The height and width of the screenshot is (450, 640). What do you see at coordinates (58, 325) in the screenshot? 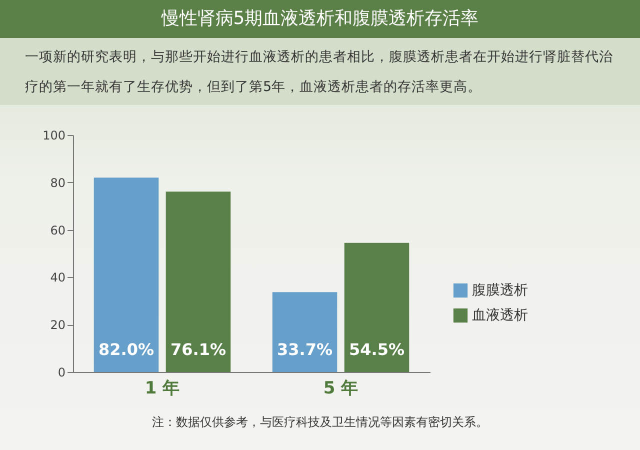
I see `y-tick-label: 20` at bounding box center [58, 325].